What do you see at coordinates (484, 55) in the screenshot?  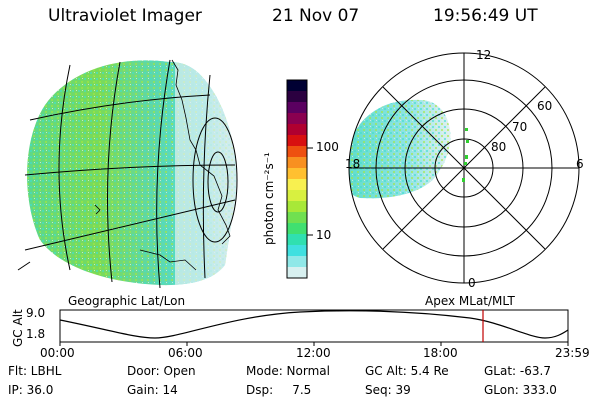 I see `mlt-label-12: 12` at bounding box center [484, 55].